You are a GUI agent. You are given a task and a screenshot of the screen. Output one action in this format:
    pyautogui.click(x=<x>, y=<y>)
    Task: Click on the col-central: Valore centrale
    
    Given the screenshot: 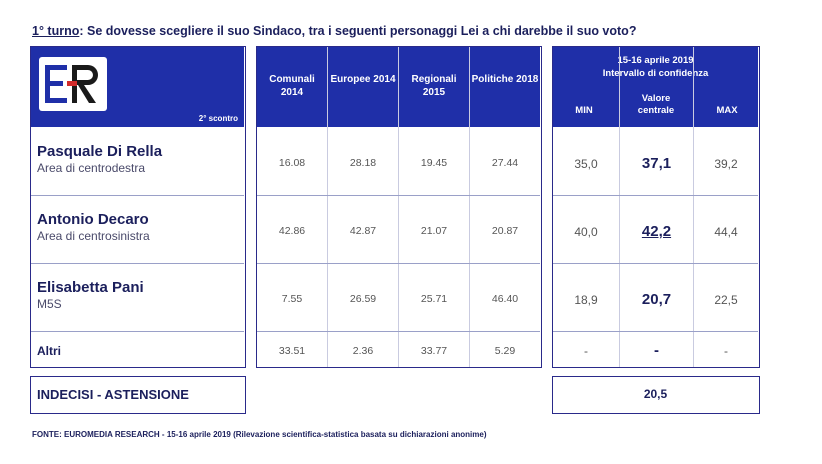 What is the action you would take?
    pyautogui.click(x=656, y=104)
    